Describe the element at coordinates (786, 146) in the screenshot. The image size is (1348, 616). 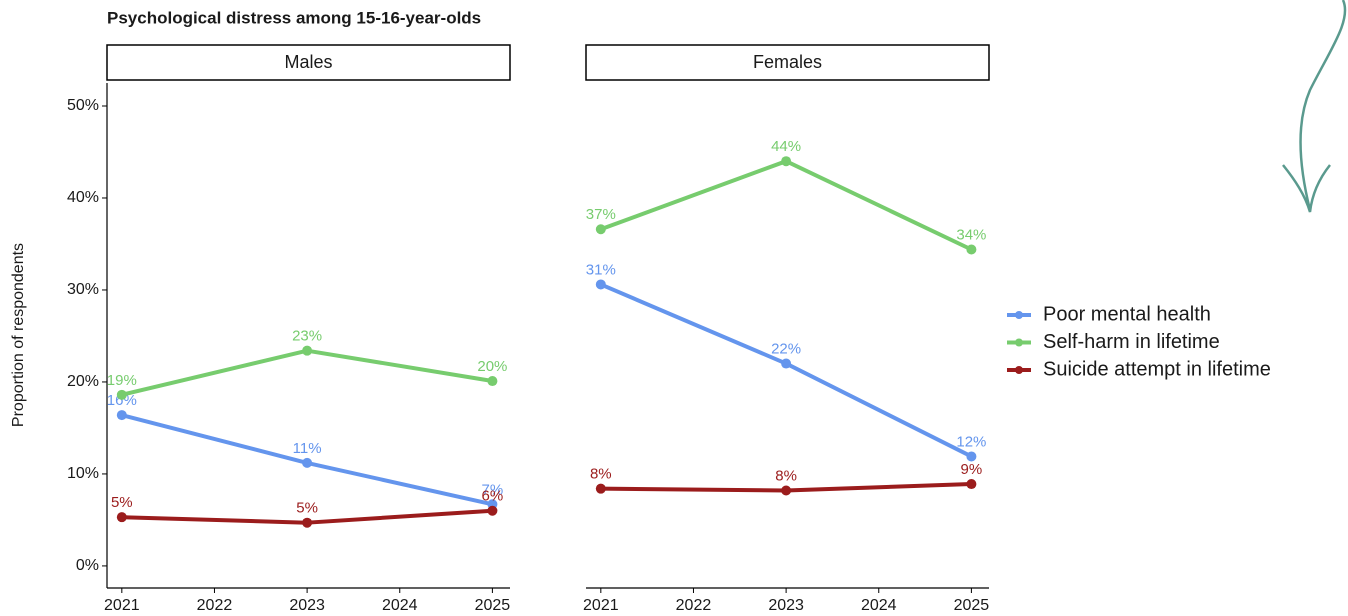
I see `value-label: 44%` at that location.